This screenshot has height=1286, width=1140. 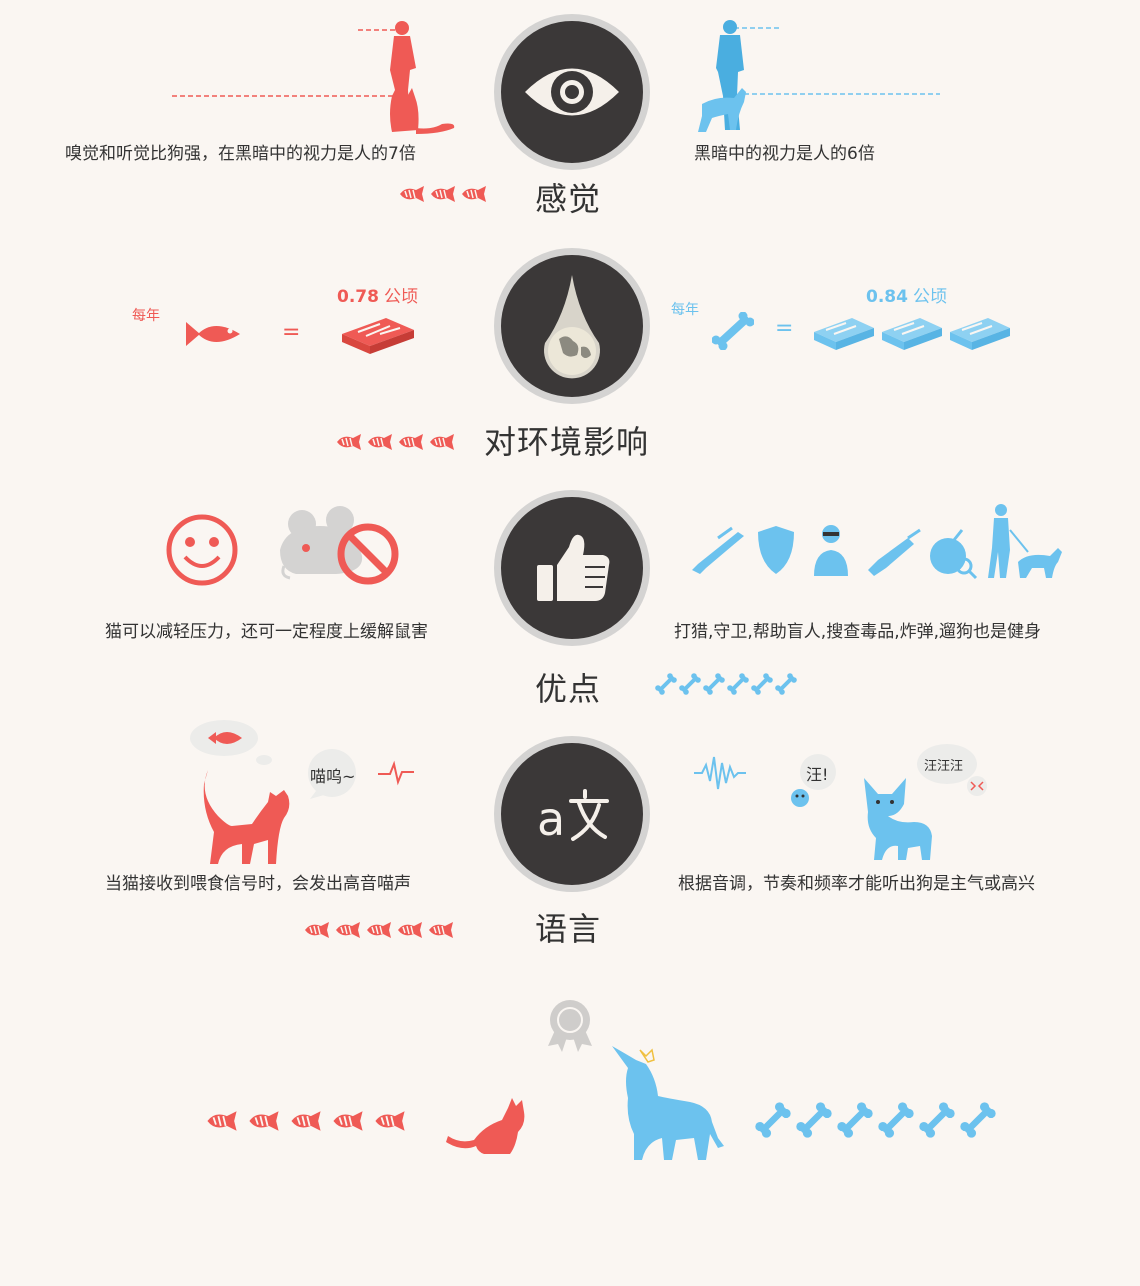 What do you see at coordinates (784, 328) in the screenshot?
I see `env-dog-equals: =` at bounding box center [784, 328].